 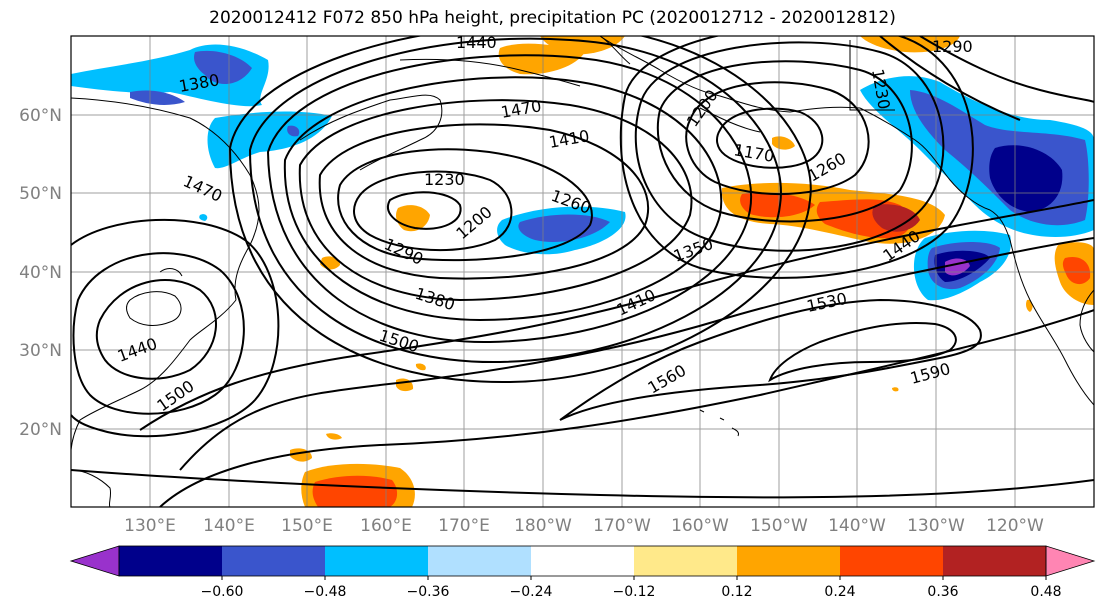 I want to click on colorbar-tick-label: 0.12, so click(x=736, y=592).